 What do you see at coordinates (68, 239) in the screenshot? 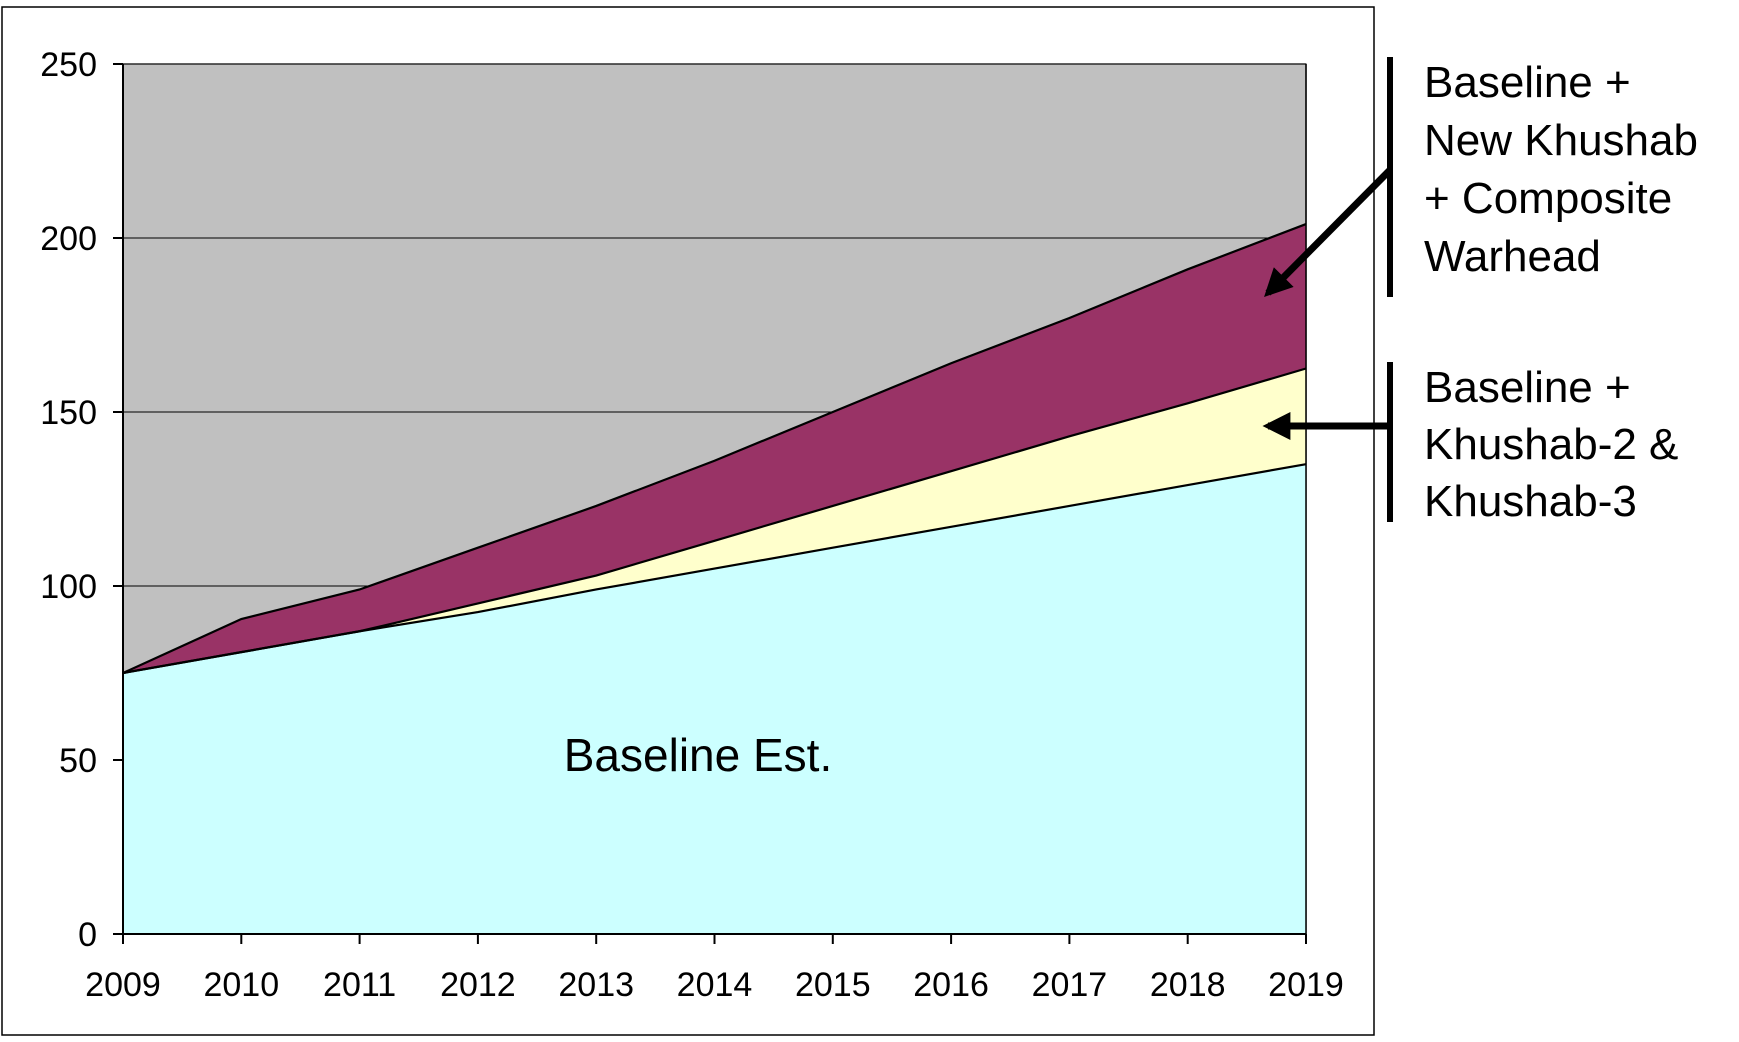
I see `y-tick-label: 200` at bounding box center [68, 239].